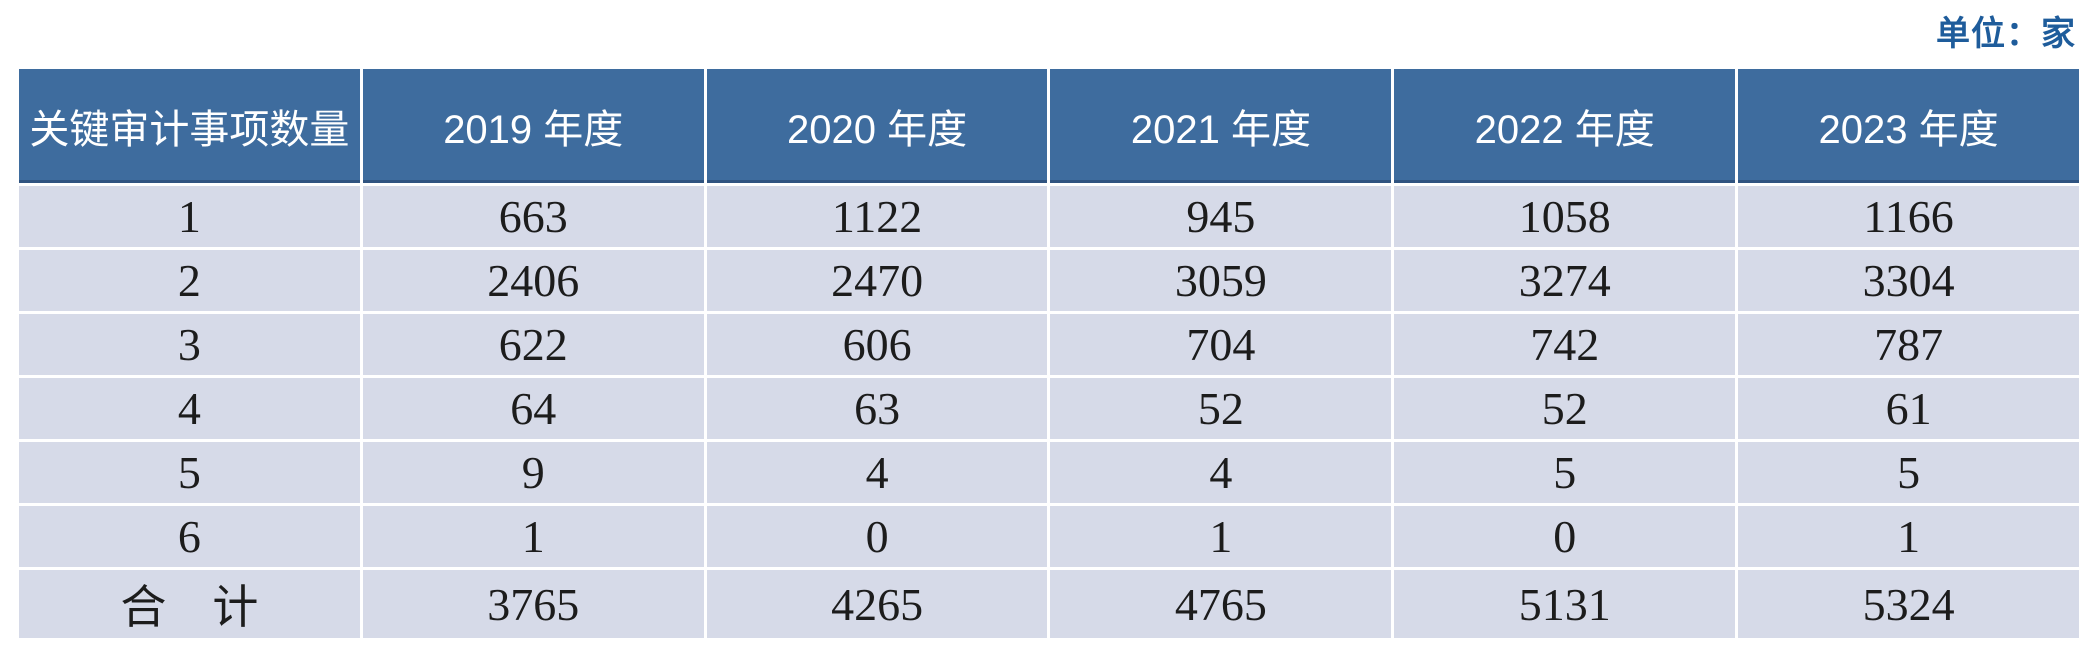 The width and height of the screenshot is (2098, 667). I want to click on header-cell-year: 2019 年度, so click(533, 126).